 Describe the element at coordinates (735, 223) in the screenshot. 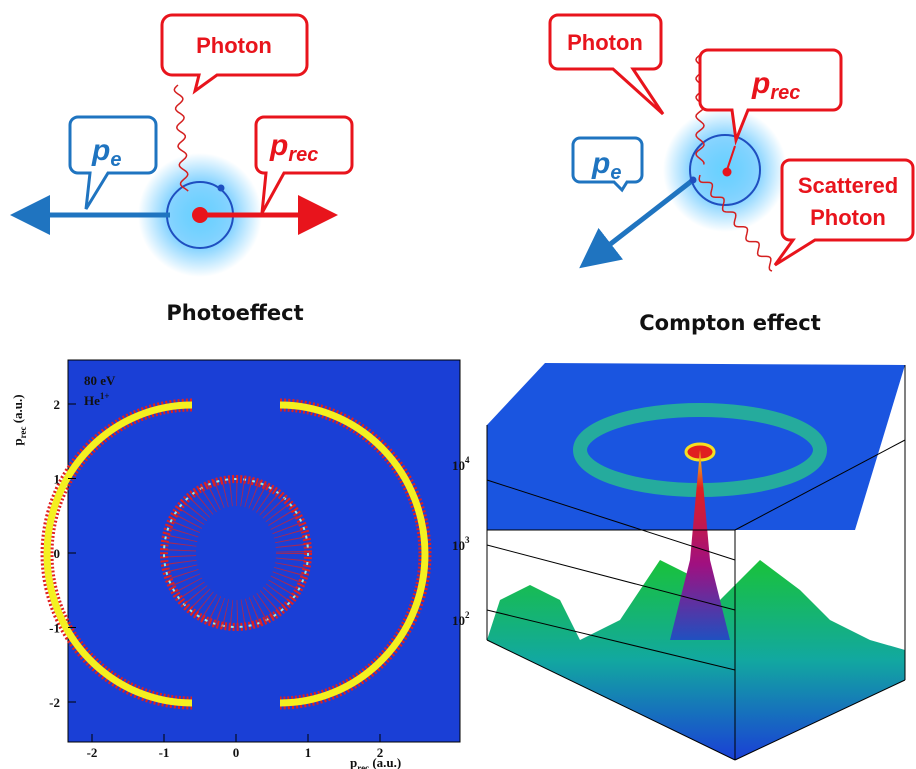

I see `scattered-wave` at that location.